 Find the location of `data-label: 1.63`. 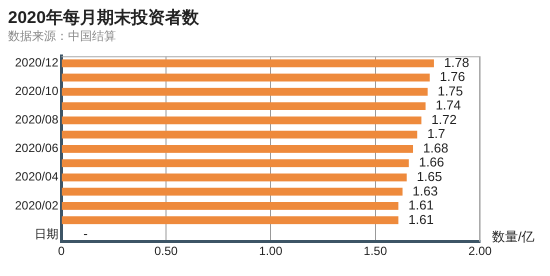

data-label: 1.63 is located at coordinates (425, 190).